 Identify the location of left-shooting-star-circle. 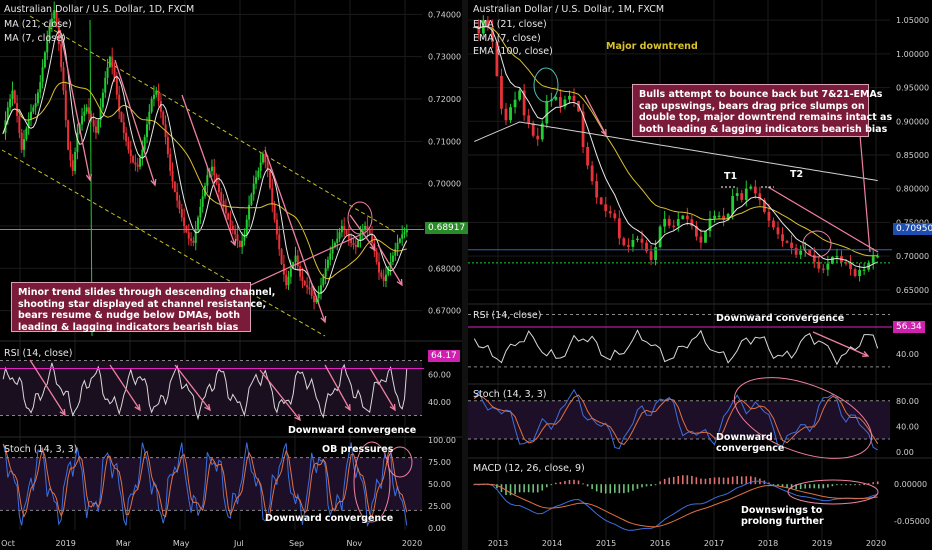
(360, 218).